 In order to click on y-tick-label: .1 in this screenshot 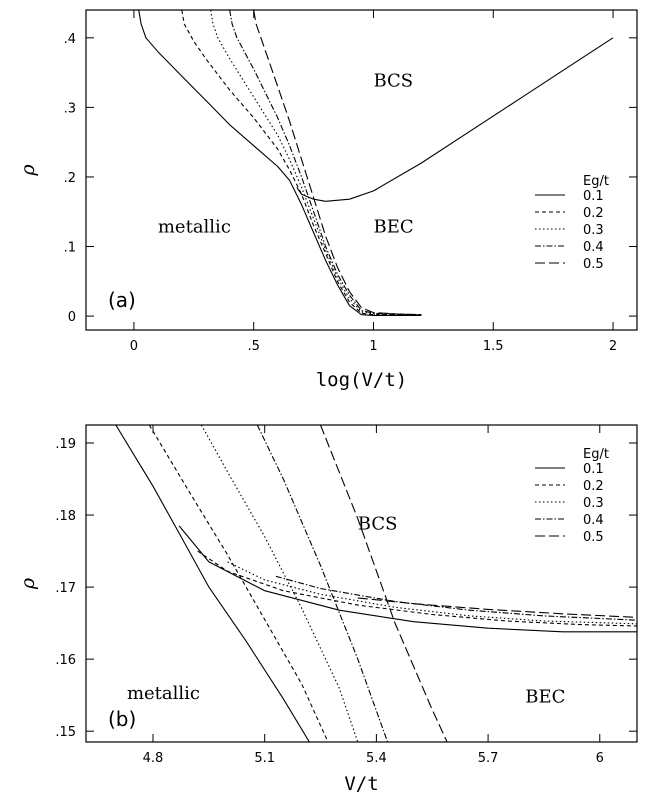, I will do `click(70, 248)`.